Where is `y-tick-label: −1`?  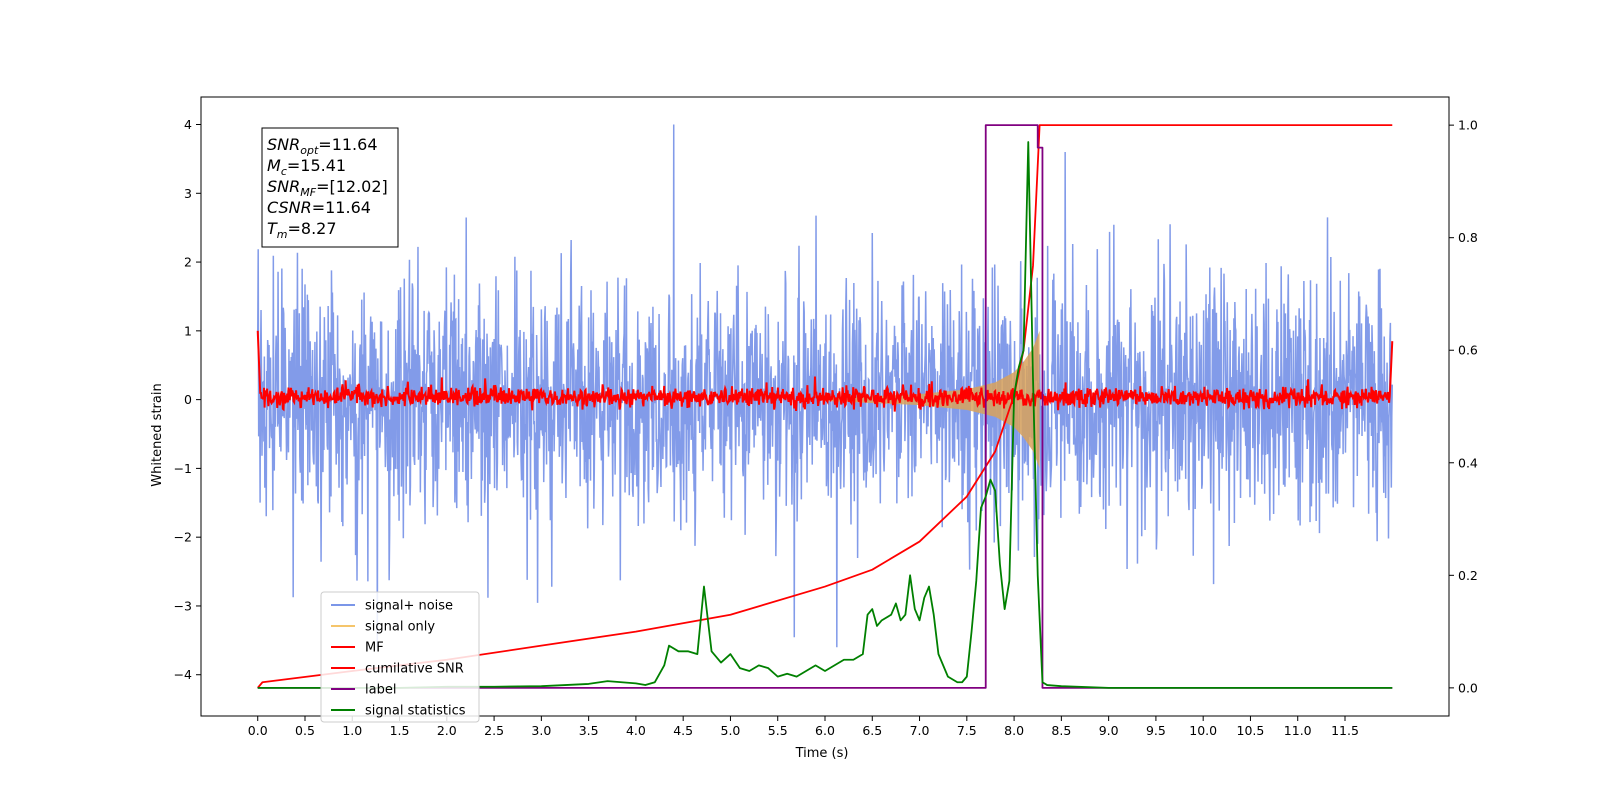
y-tick-label: −1 is located at coordinates (183, 468).